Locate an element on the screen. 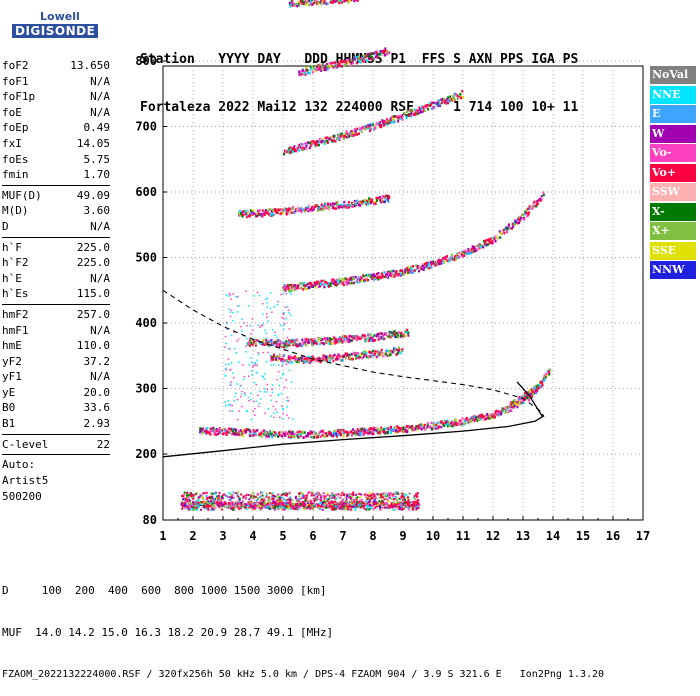 This screenshot has width=700, height=696. legend-entry: Vo- is located at coordinates (673, 153).